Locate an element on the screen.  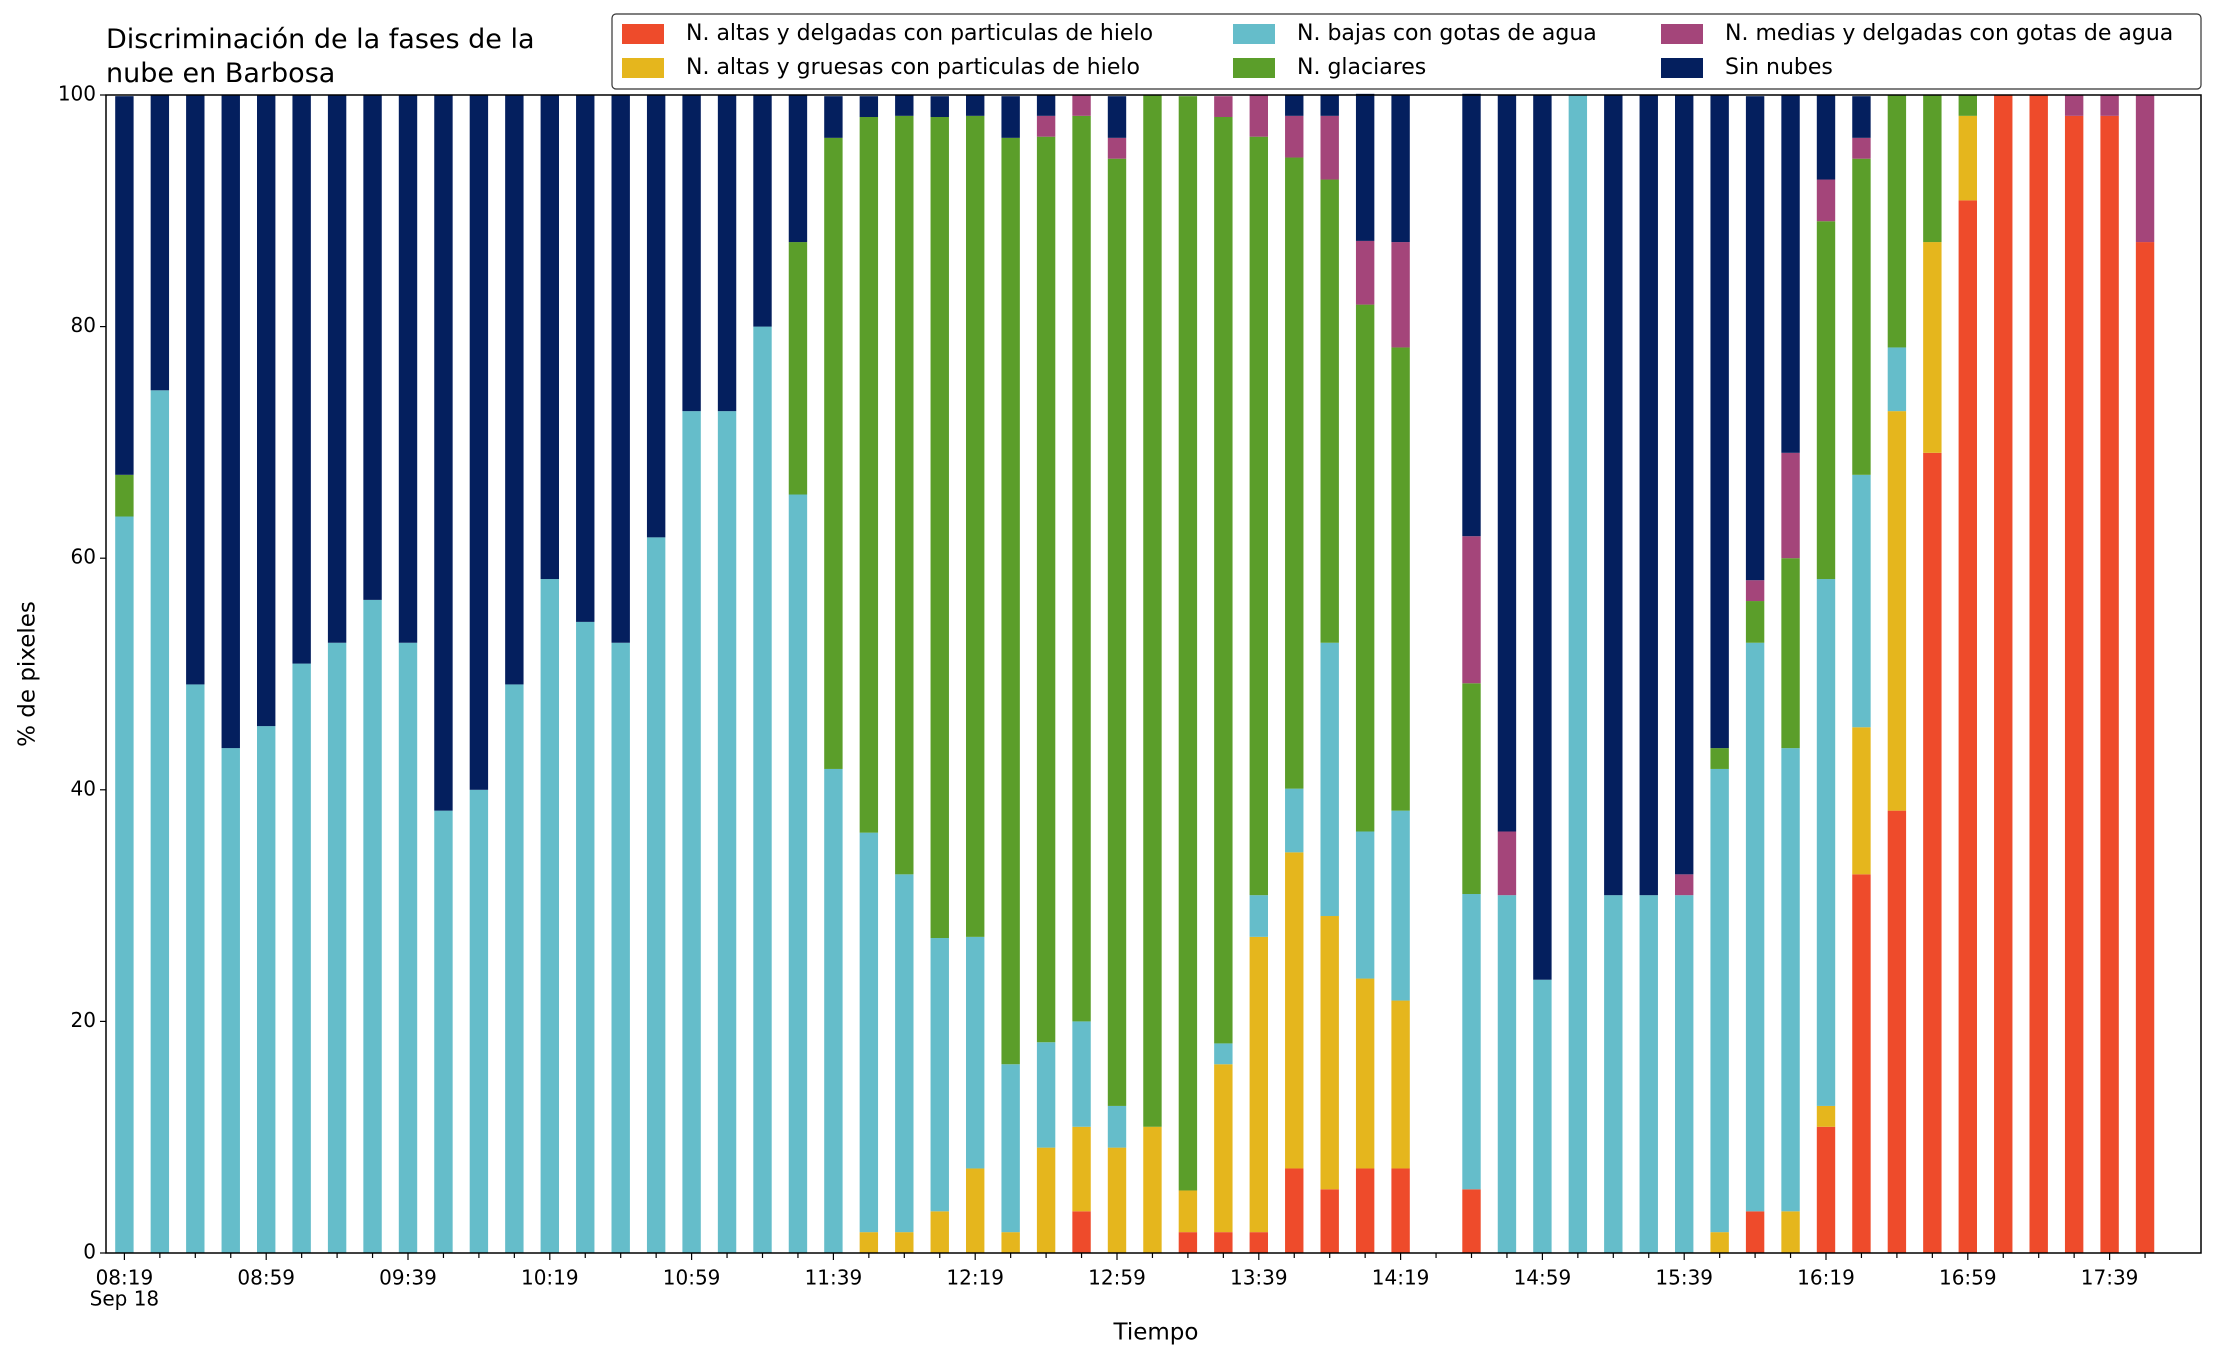
x-tick-label: 10:19 is located at coordinates (550, 1278).